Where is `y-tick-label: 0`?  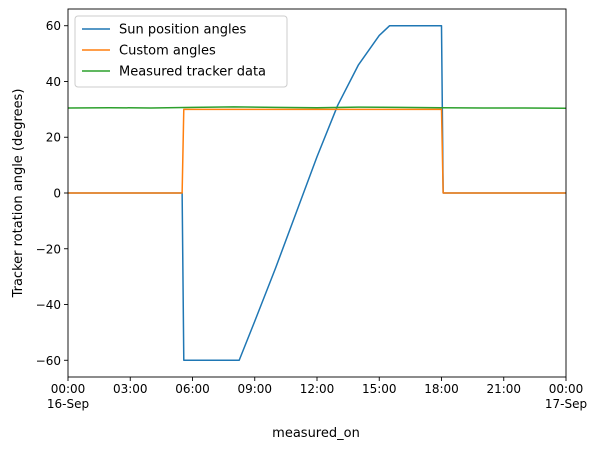
y-tick-label: 0 is located at coordinates (57, 194).